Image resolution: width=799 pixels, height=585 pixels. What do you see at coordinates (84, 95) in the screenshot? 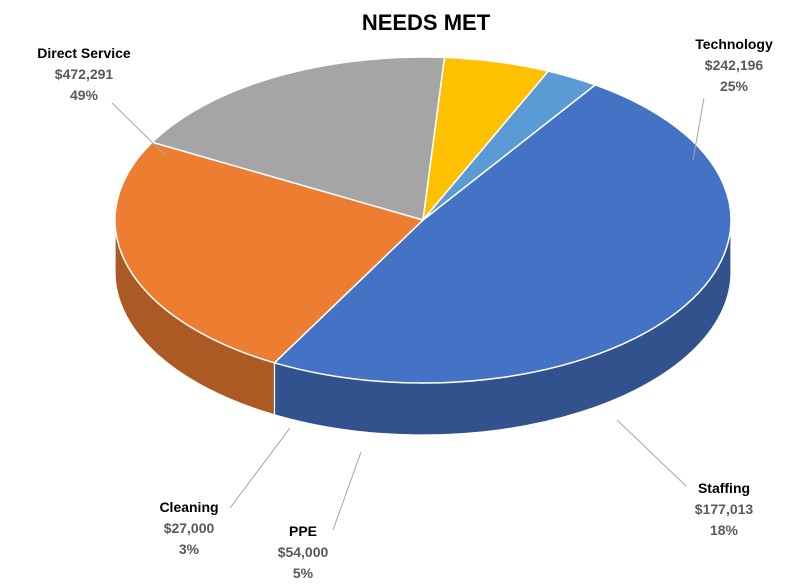
I see `label-direct-service-percent: 49%` at bounding box center [84, 95].